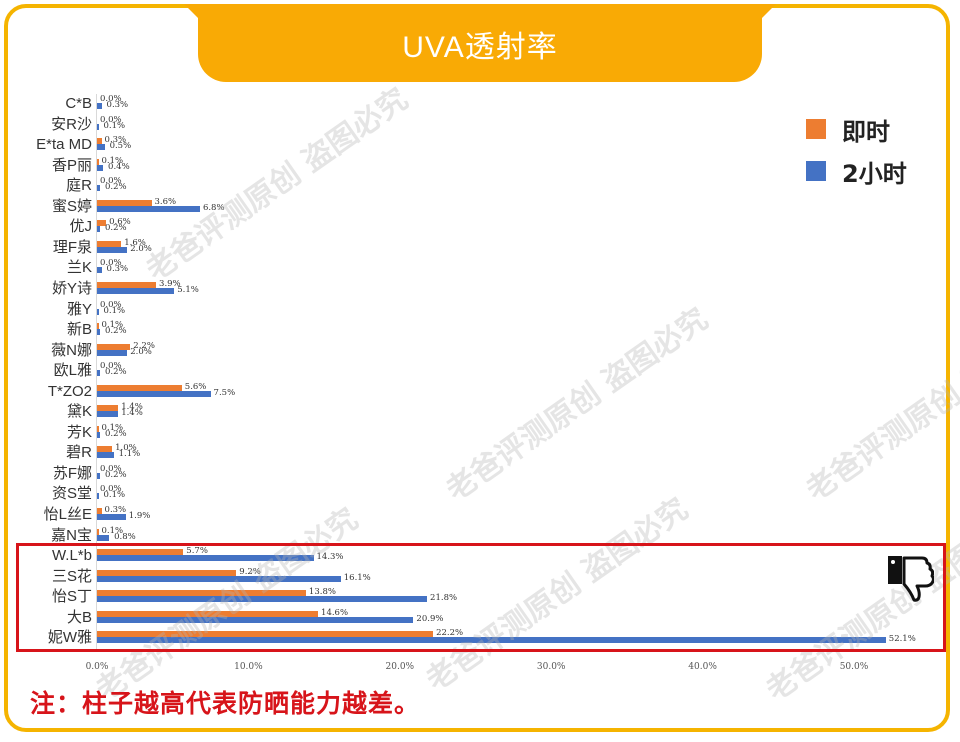  What do you see at coordinates (71, 124) in the screenshot?
I see `category-label: 安R沙` at bounding box center [71, 124].